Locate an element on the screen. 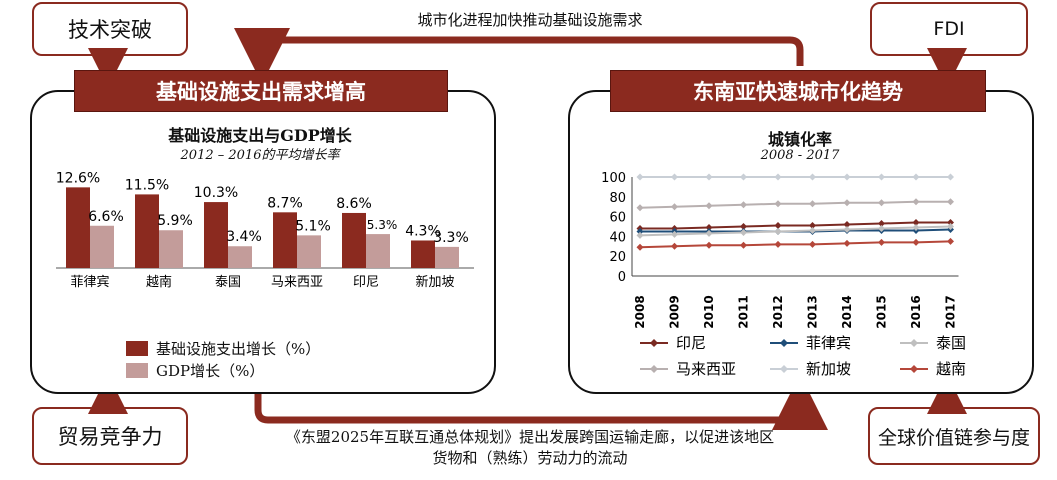 Image resolution: width=1057 pixels, height=480 pixels. bottom-arrow-note-line2: 货物和（熟练）劳动力的流动 is located at coordinates (530, 458).